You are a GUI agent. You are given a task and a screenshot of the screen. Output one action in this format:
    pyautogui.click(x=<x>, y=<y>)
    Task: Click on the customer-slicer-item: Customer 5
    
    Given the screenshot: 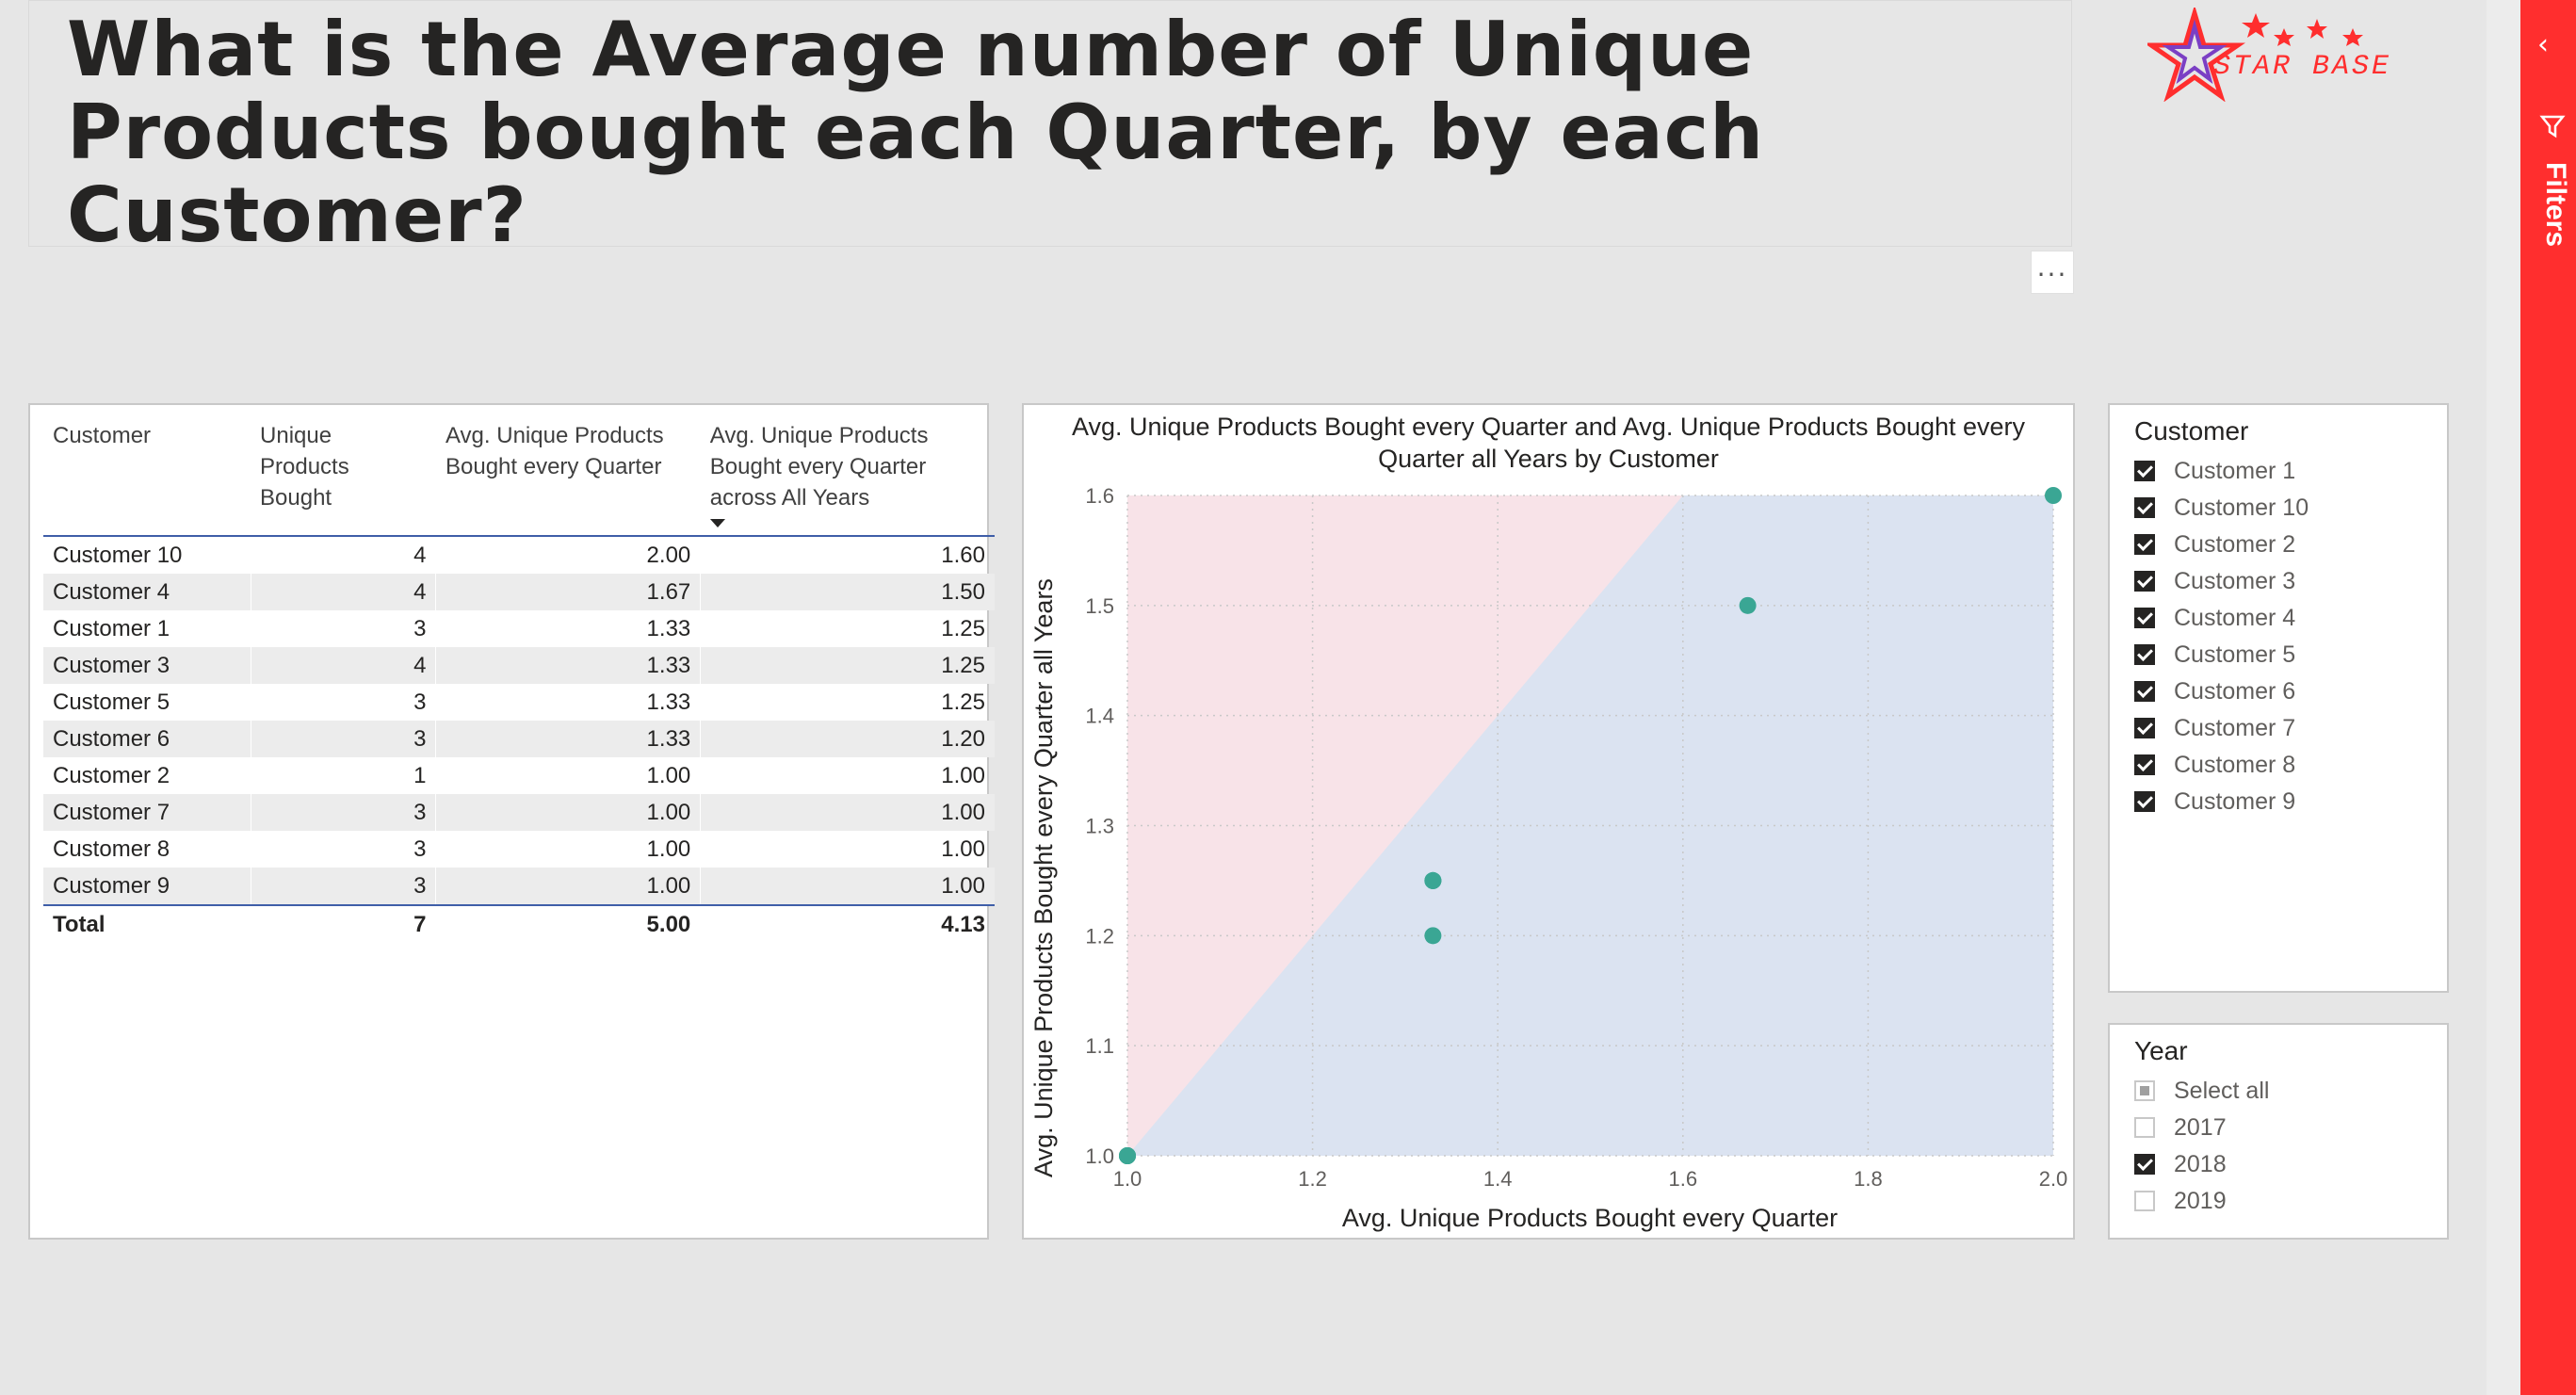 What is the action you would take?
    pyautogui.click(x=2214, y=655)
    